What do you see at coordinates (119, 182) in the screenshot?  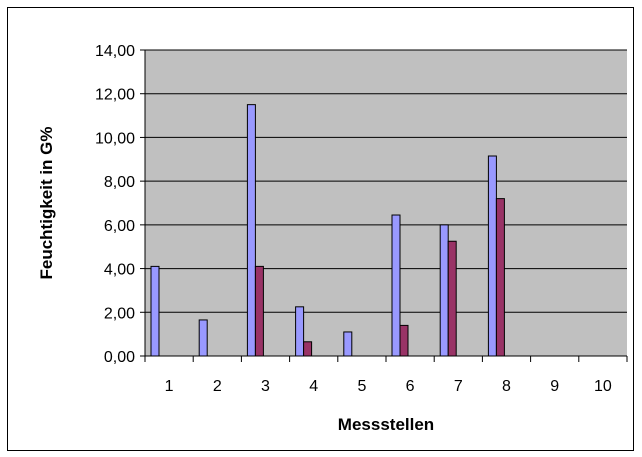 I see `y-tick-label: 8,00` at bounding box center [119, 182].